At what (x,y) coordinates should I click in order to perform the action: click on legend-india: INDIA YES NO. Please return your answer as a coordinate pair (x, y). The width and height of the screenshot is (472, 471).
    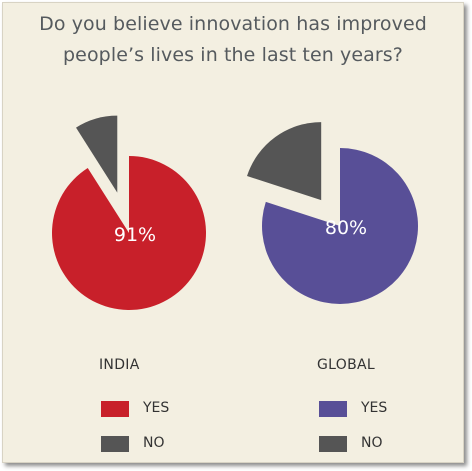
    Looking at the image, I should click on (134, 409).